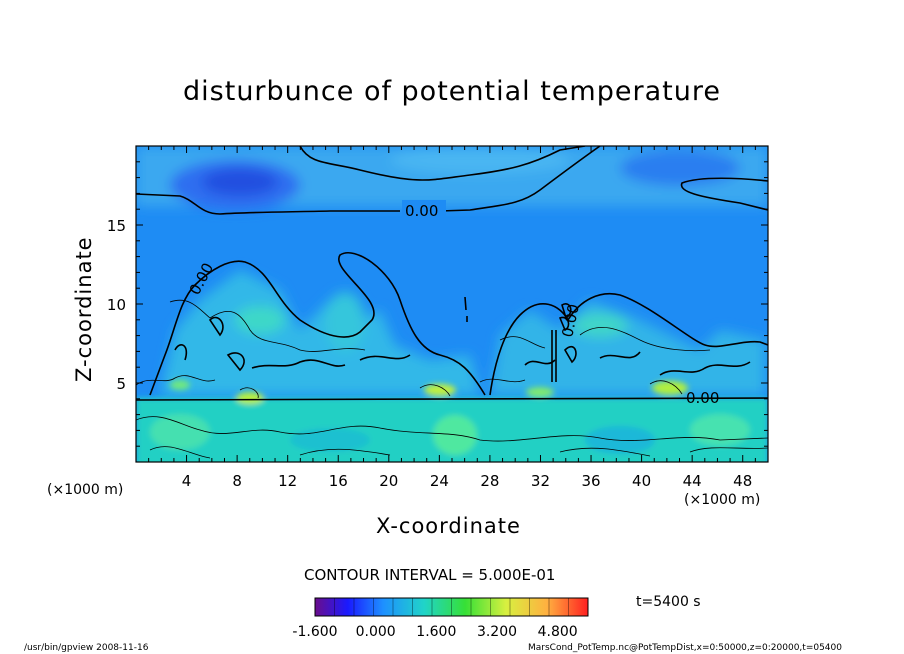 The image size is (904, 654). I want to click on x-tick-label: 28, so click(489, 481).